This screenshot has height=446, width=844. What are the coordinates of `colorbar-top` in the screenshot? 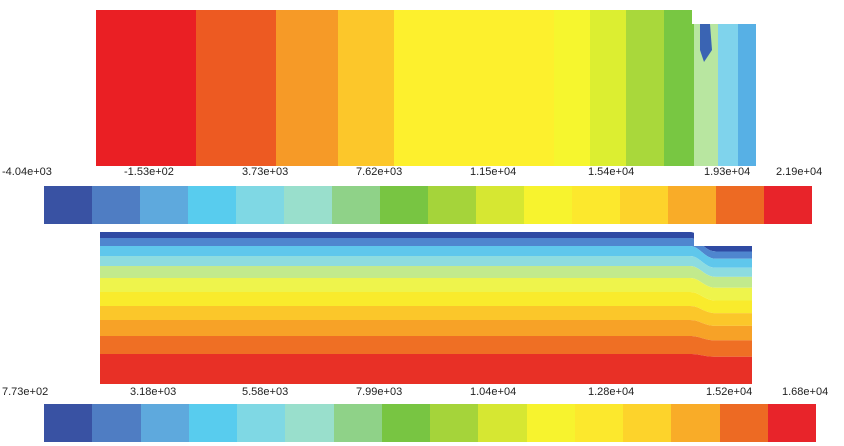 It's located at (428, 205).